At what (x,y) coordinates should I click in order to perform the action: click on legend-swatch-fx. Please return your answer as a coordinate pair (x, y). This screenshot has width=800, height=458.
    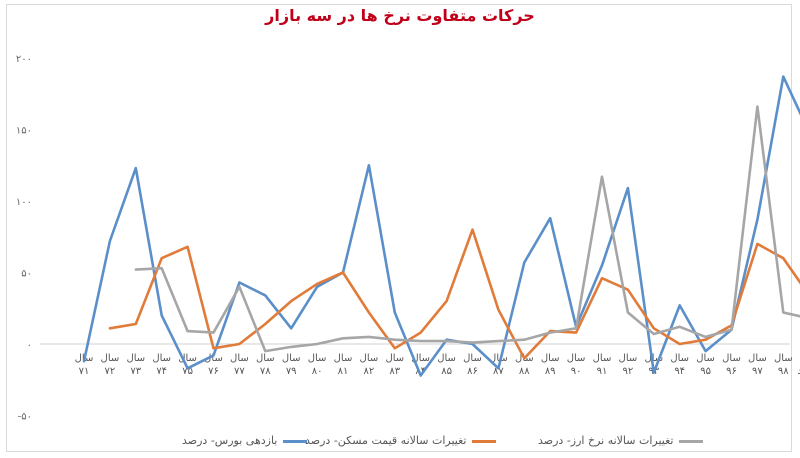
    Looking at the image, I should click on (691, 441).